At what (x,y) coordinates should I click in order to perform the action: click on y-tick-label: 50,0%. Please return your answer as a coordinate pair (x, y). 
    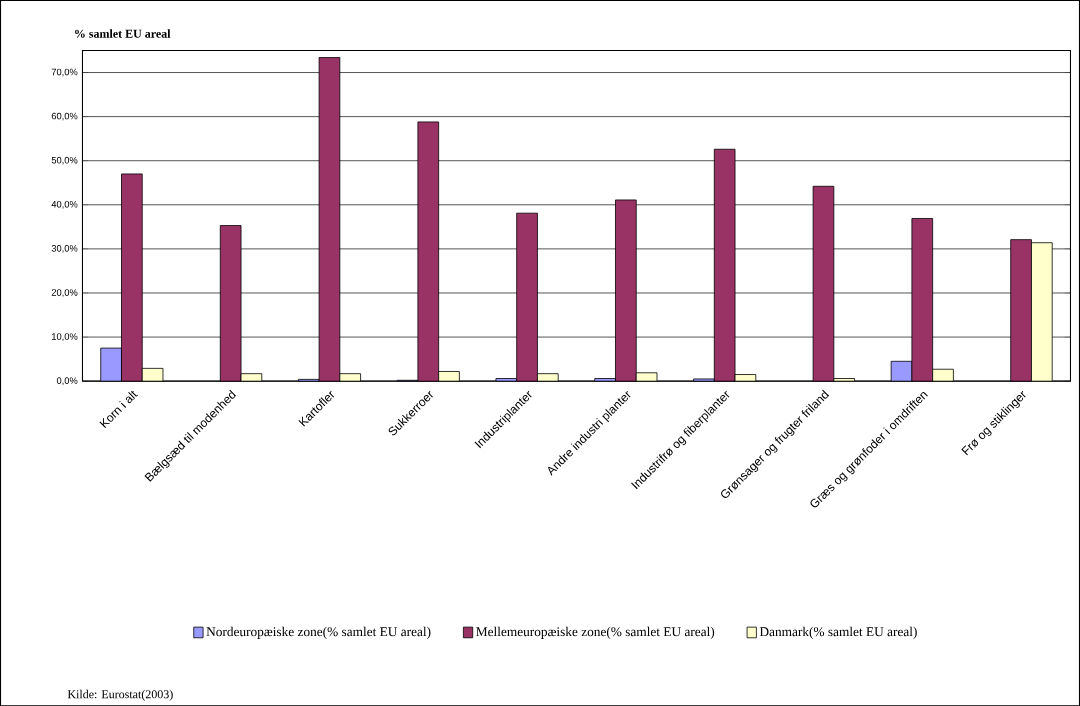
    Looking at the image, I should click on (64, 160).